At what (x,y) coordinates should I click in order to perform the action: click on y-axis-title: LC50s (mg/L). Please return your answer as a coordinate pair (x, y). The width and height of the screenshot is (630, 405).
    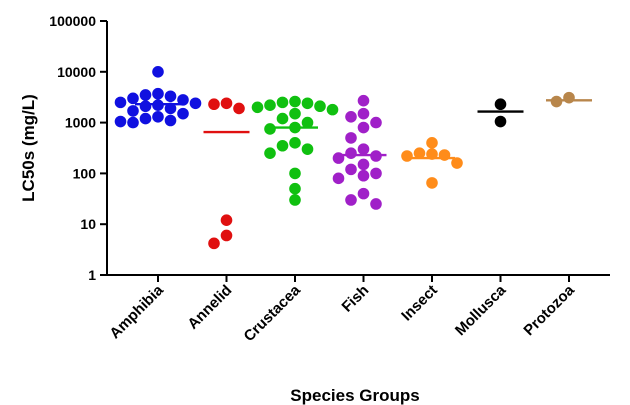
    Looking at the image, I should click on (28, 148).